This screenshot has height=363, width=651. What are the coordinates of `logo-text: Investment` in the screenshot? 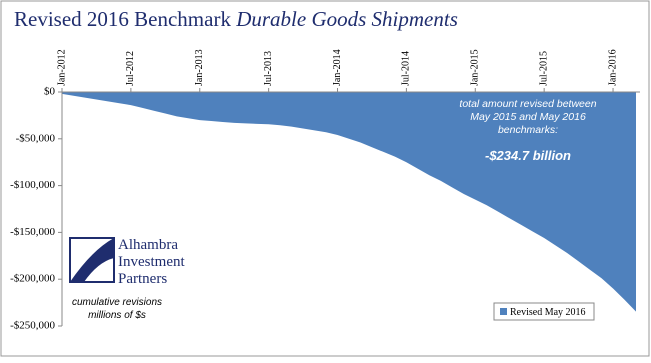 It's located at (151, 262).